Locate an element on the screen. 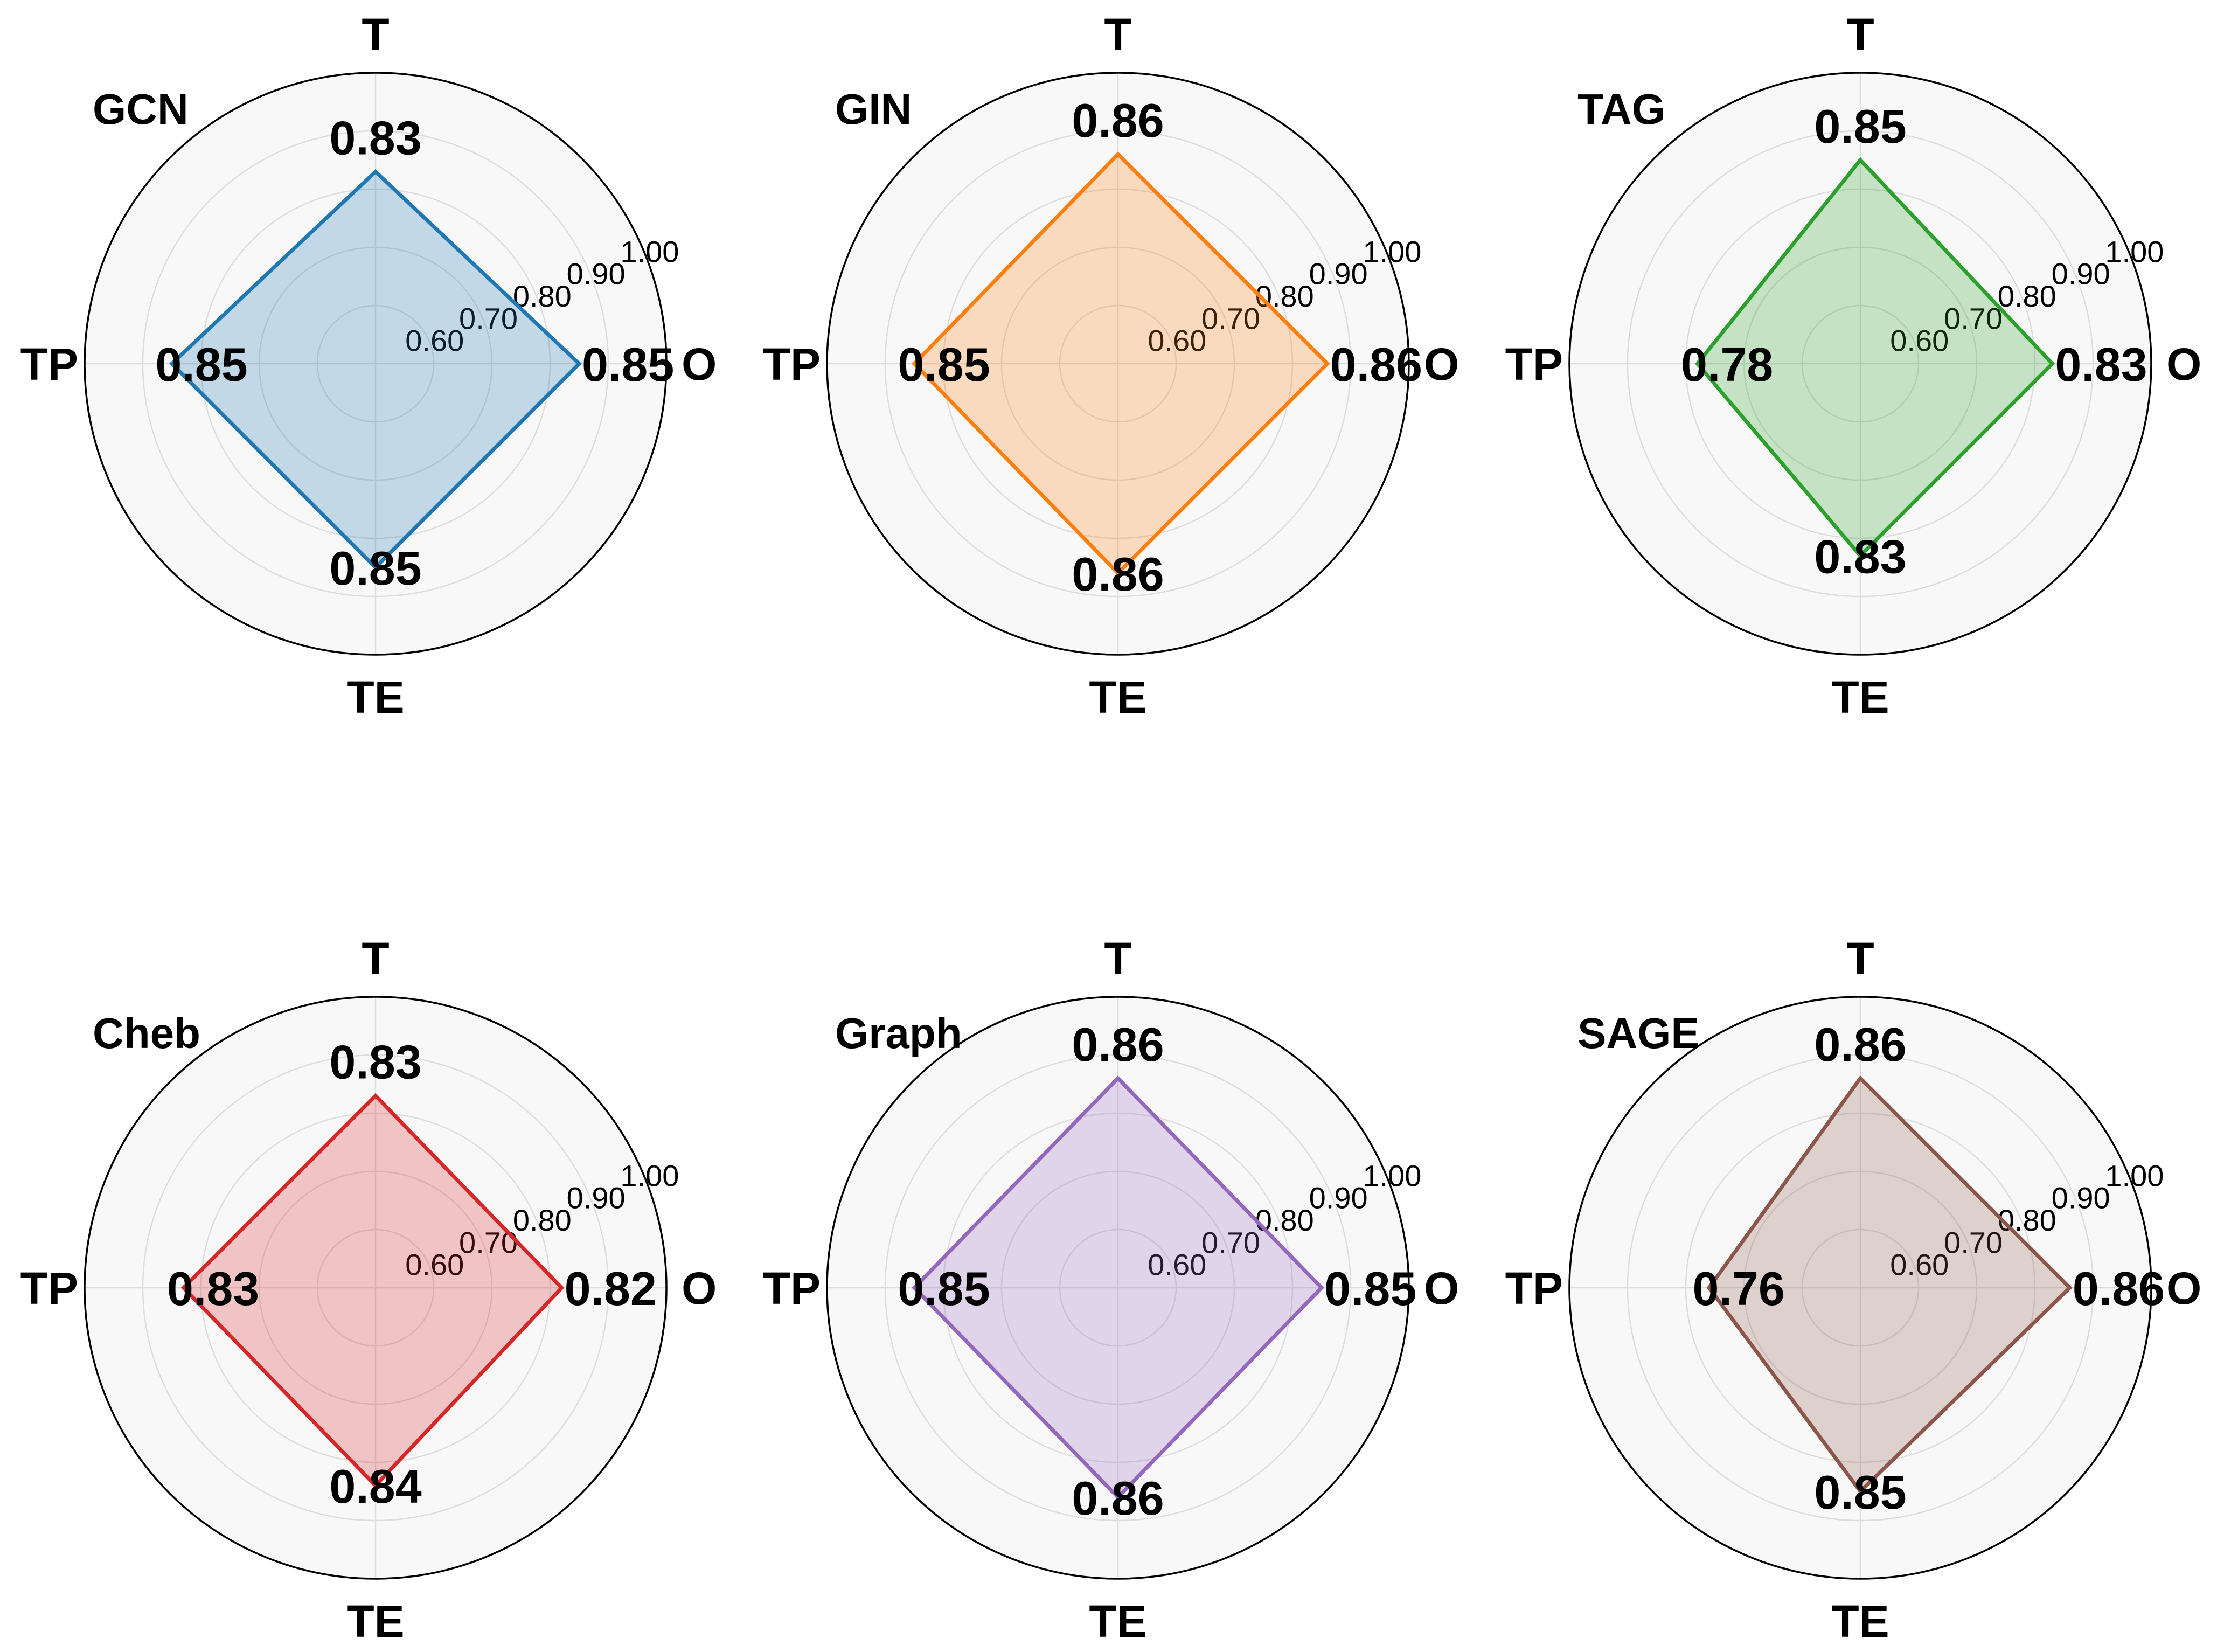  value-label-o: 0.82 is located at coordinates (611, 1288).